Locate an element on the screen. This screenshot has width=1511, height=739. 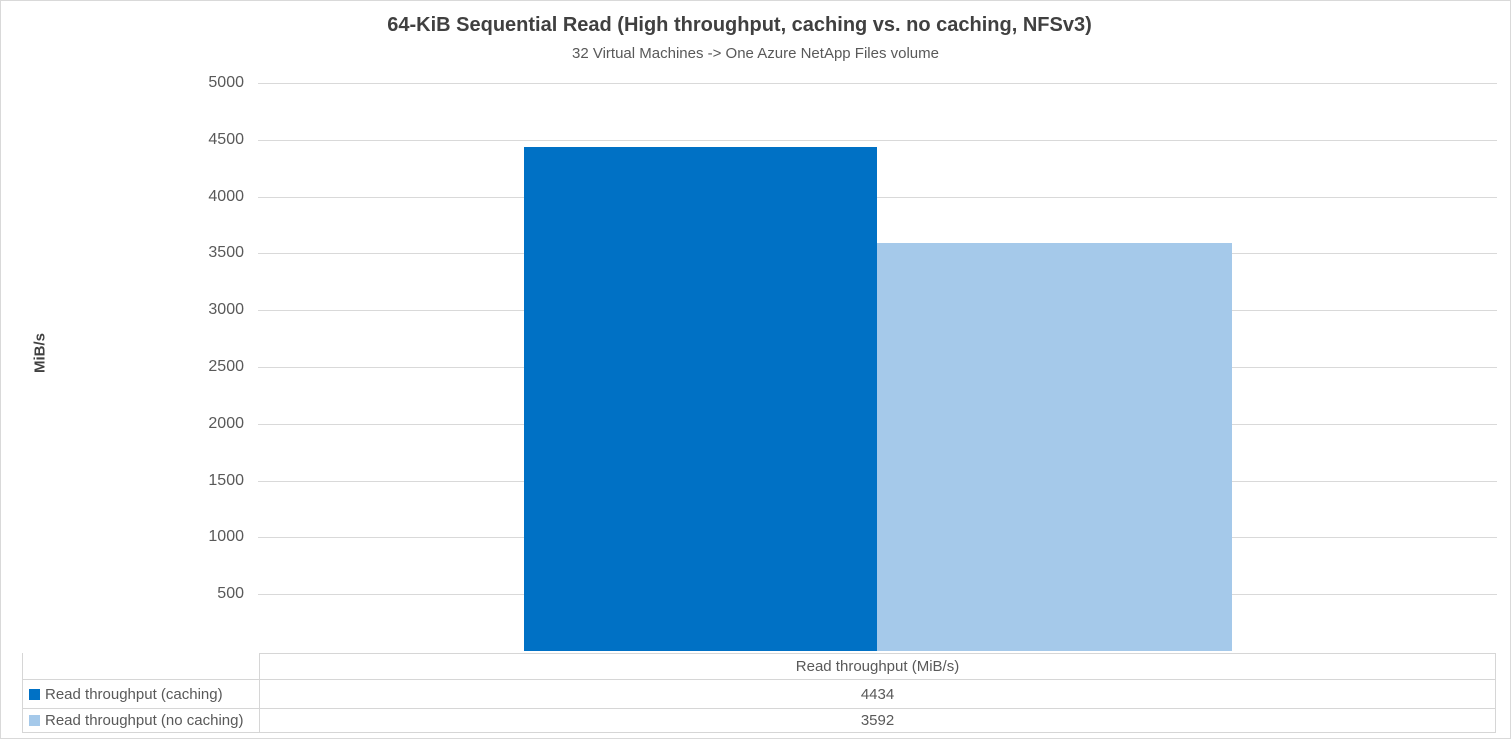
y-tick-label: 2500 is located at coordinates (226, 366).